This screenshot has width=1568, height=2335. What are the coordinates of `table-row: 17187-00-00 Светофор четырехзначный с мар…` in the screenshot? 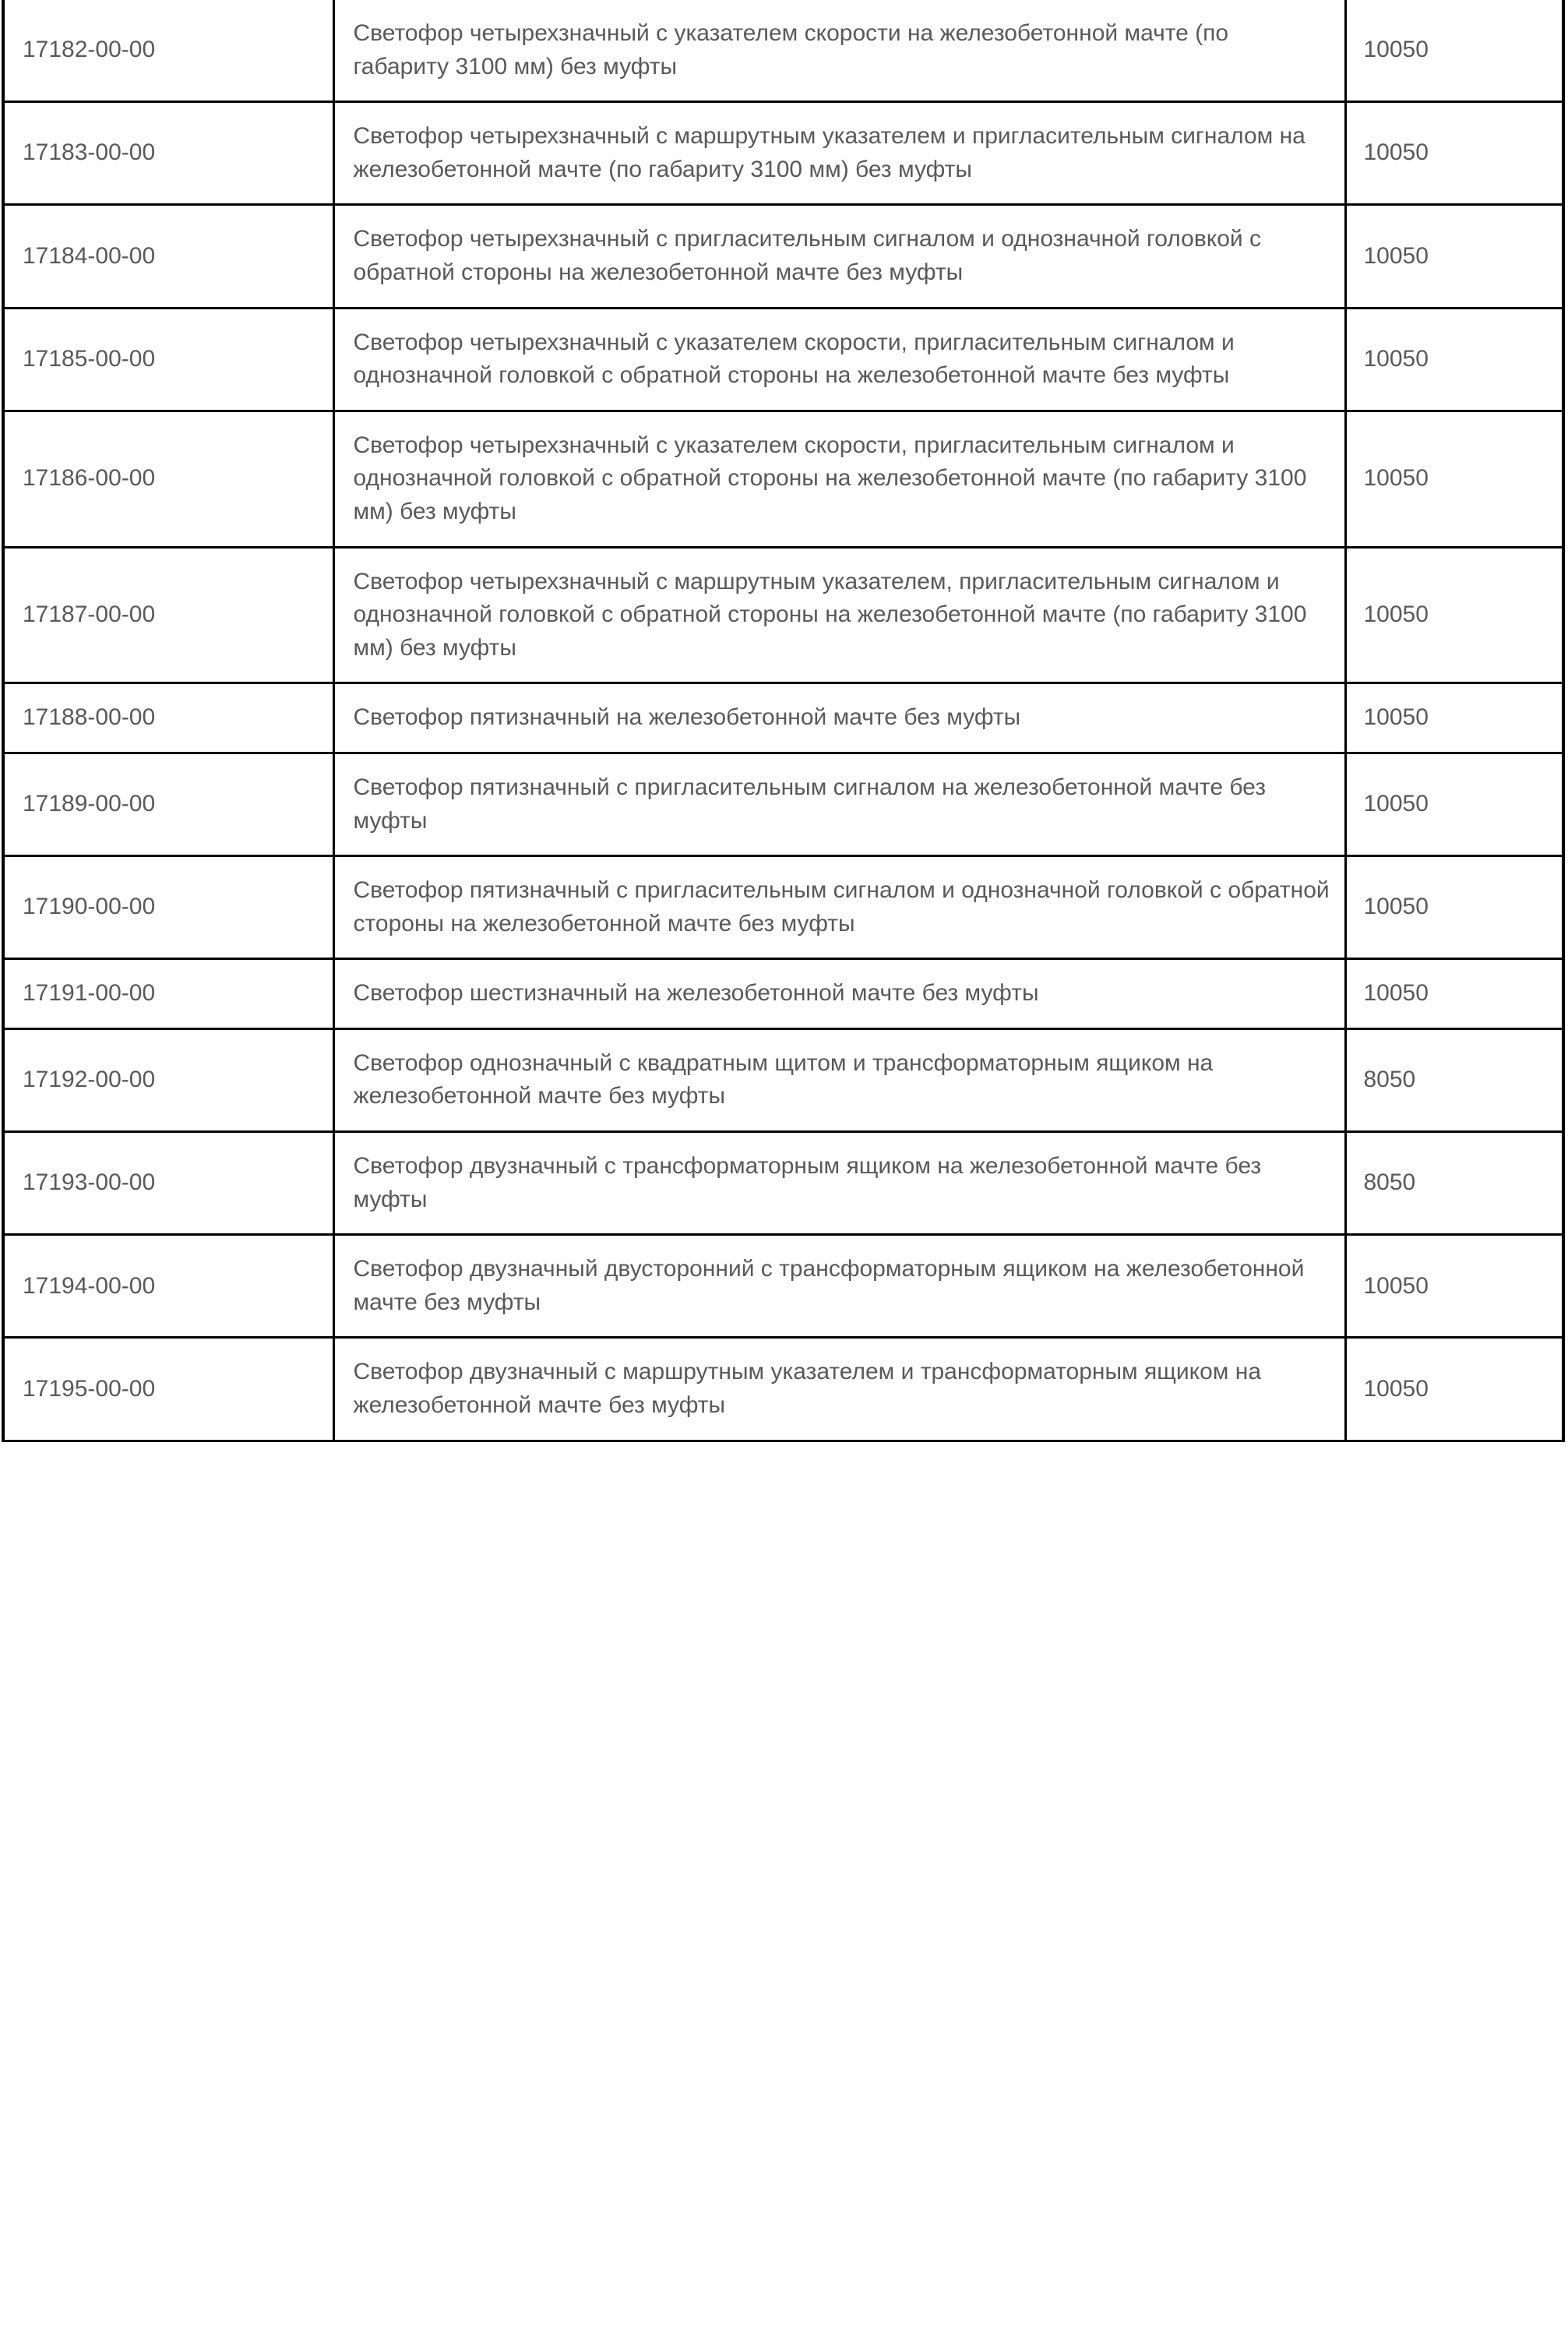 It's located at (784, 615).